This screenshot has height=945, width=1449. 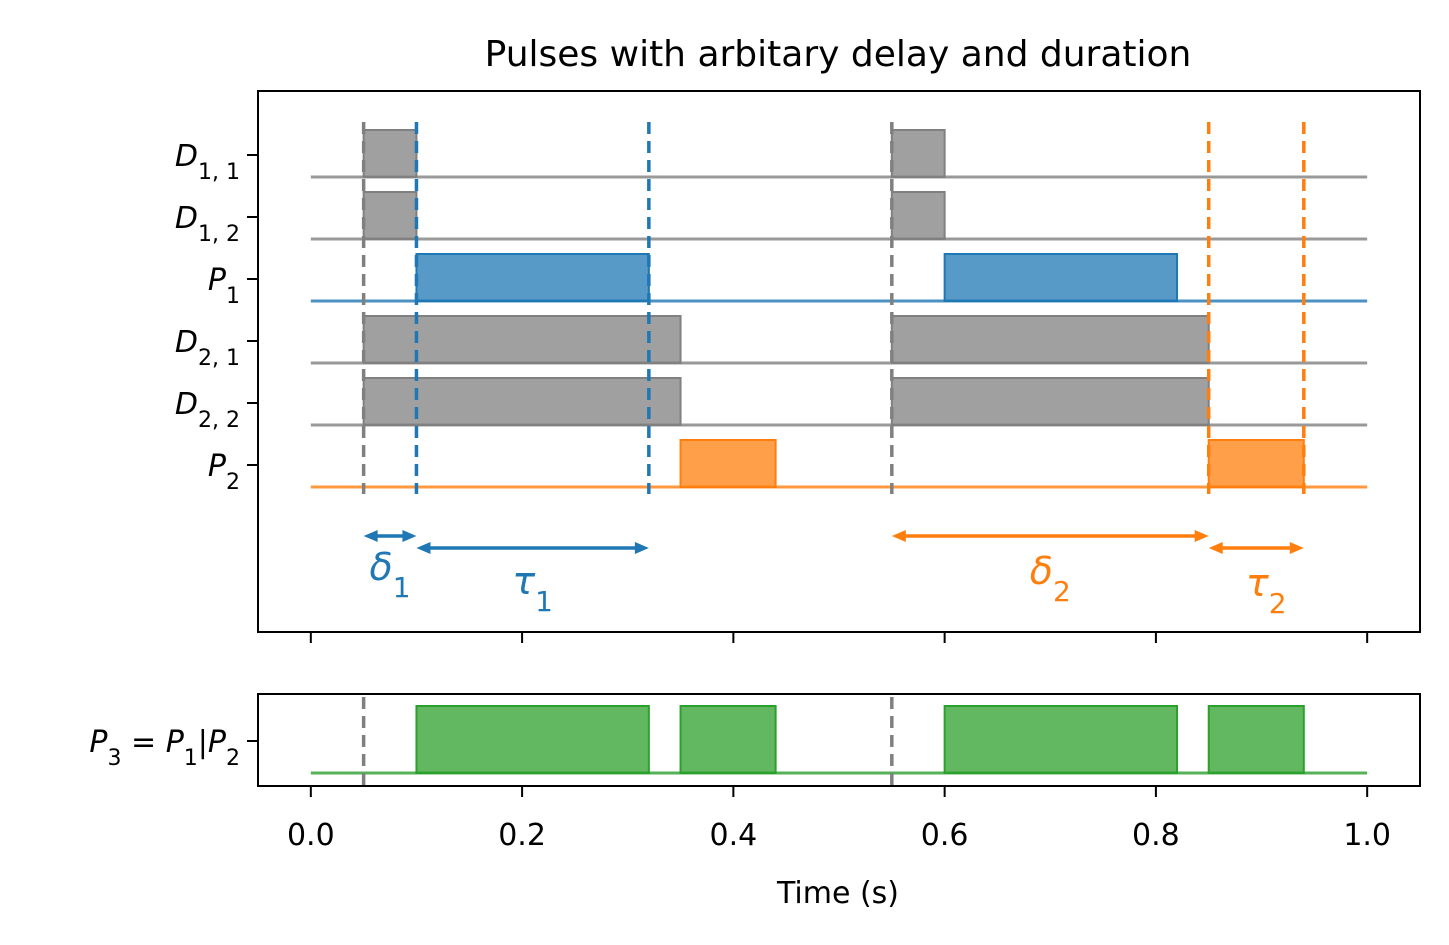 I want to click on chart-title: Pulses with arbitary delay and duration, so click(x=838, y=54).